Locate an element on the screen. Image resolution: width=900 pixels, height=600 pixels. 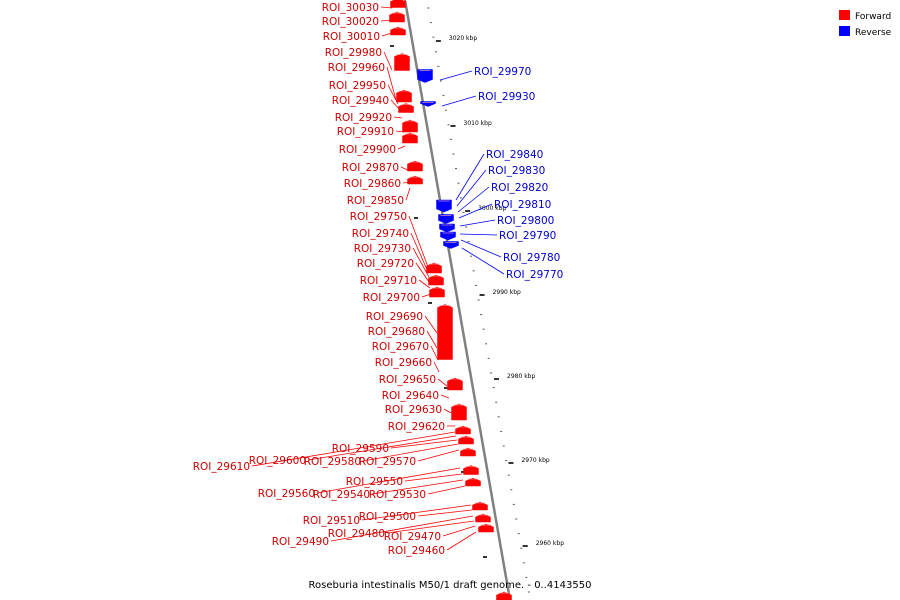
feature-label: ROI_29900 is located at coordinates (367, 150).